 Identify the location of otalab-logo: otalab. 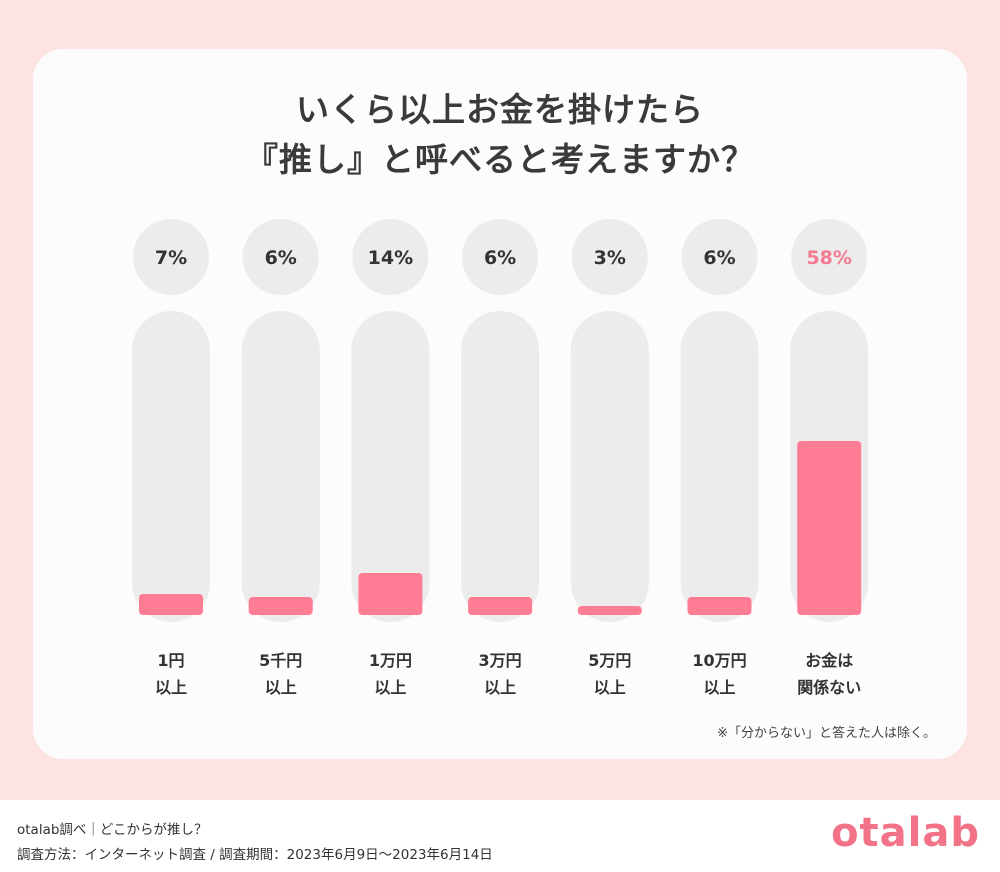
(905, 833).